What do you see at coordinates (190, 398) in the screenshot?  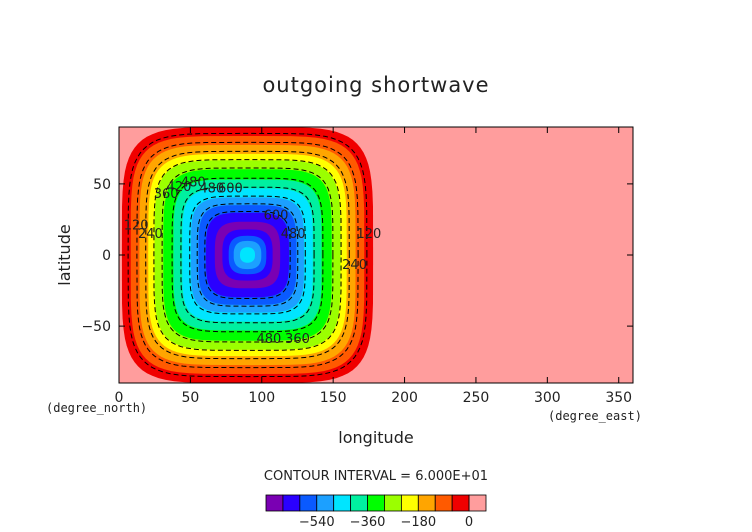 I see `x-tick-label: 50` at bounding box center [190, 398].